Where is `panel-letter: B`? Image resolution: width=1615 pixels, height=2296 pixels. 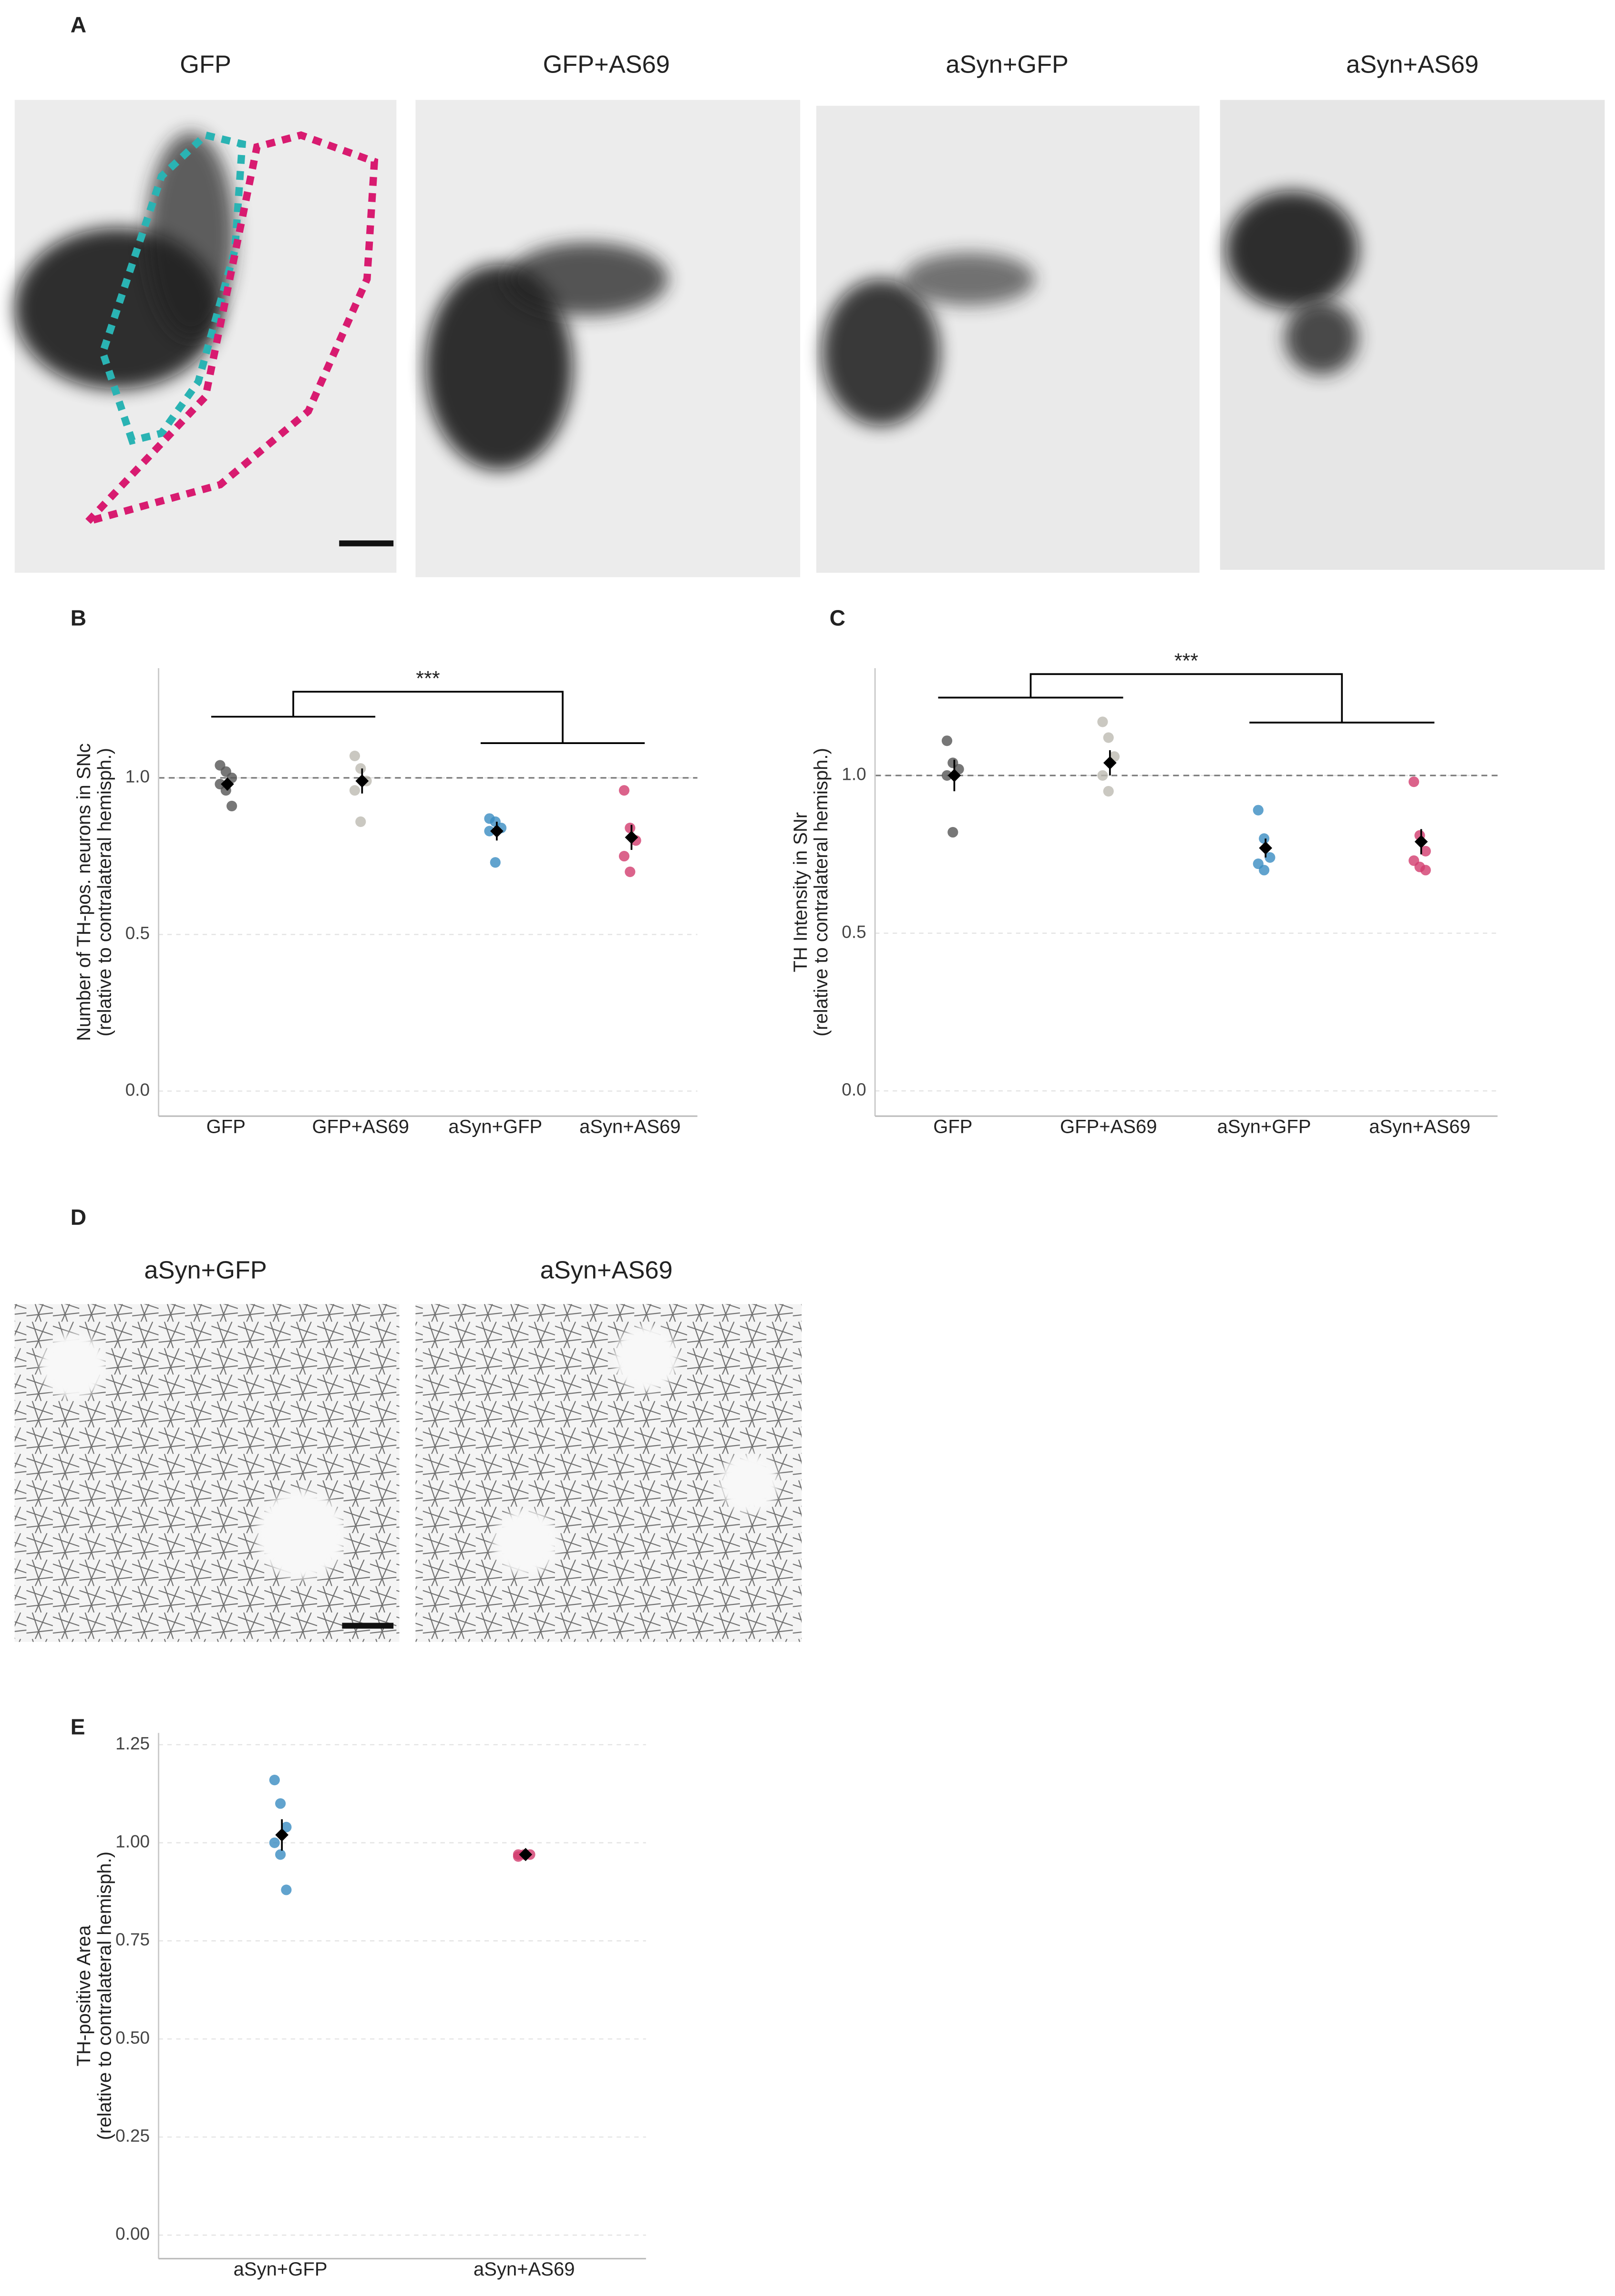
panel-letter: B is located at coordinates (78, 618).